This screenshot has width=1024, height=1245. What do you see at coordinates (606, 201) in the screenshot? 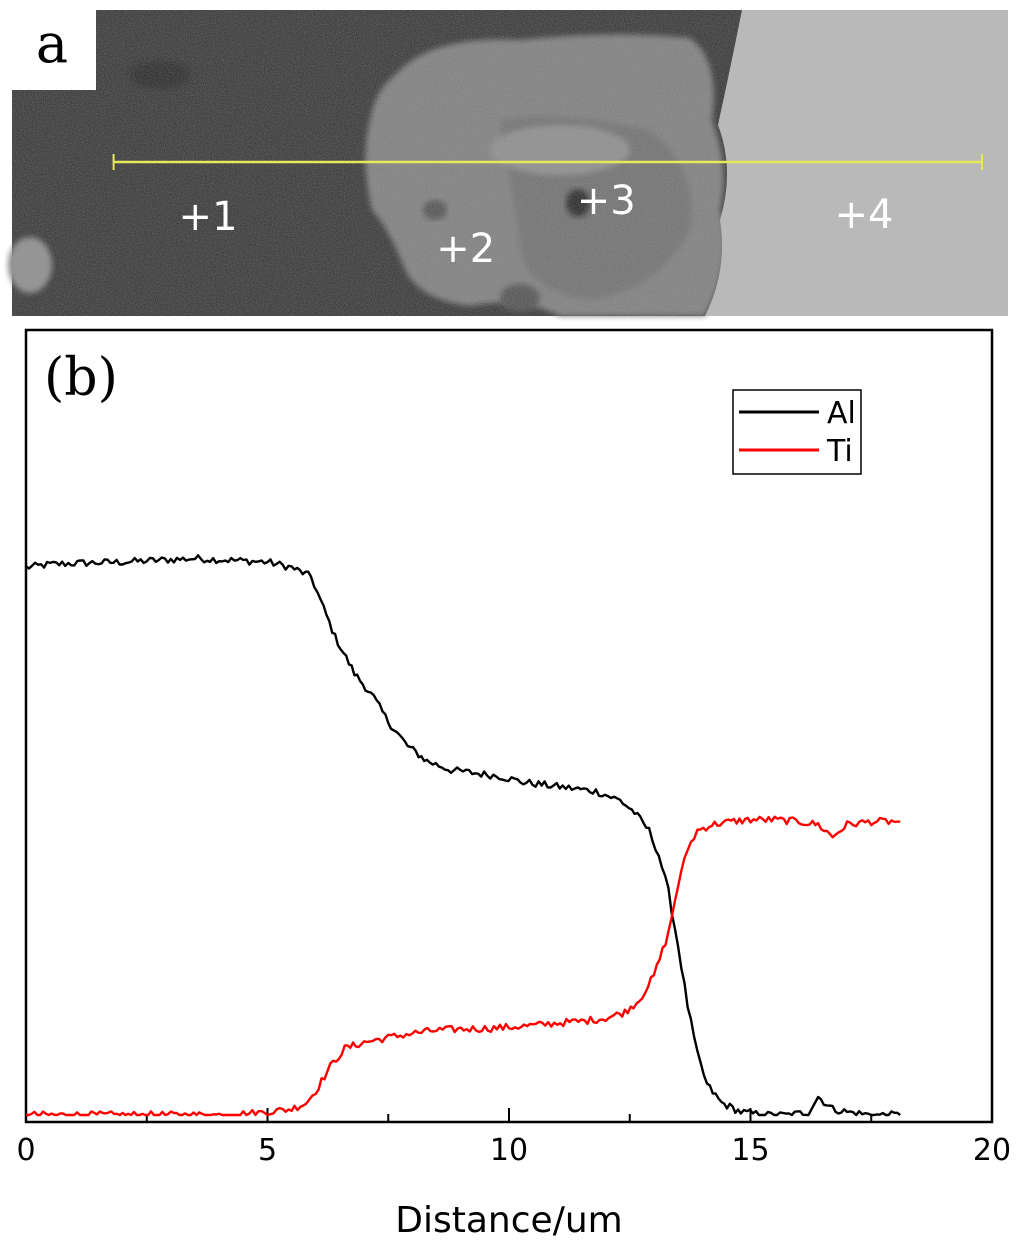
I see `point-marker: +3` at bounding box center [606, 201].